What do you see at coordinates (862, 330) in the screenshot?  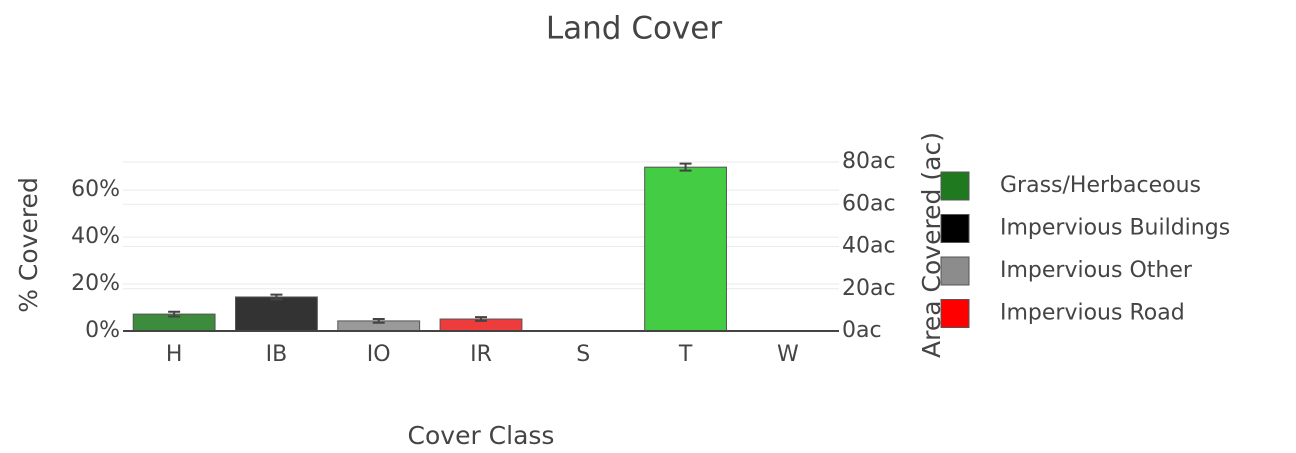 I see `y2-tick-label: 0ac` at bounding box center [862, 330].